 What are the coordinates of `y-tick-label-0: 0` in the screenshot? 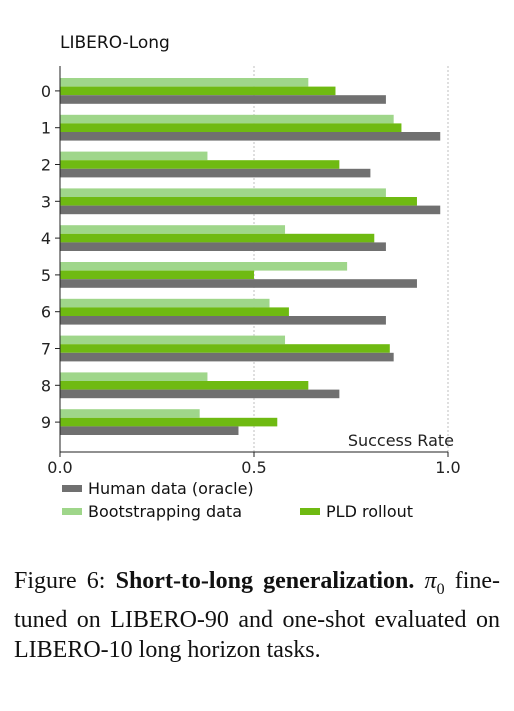 It's located at (46, 91).